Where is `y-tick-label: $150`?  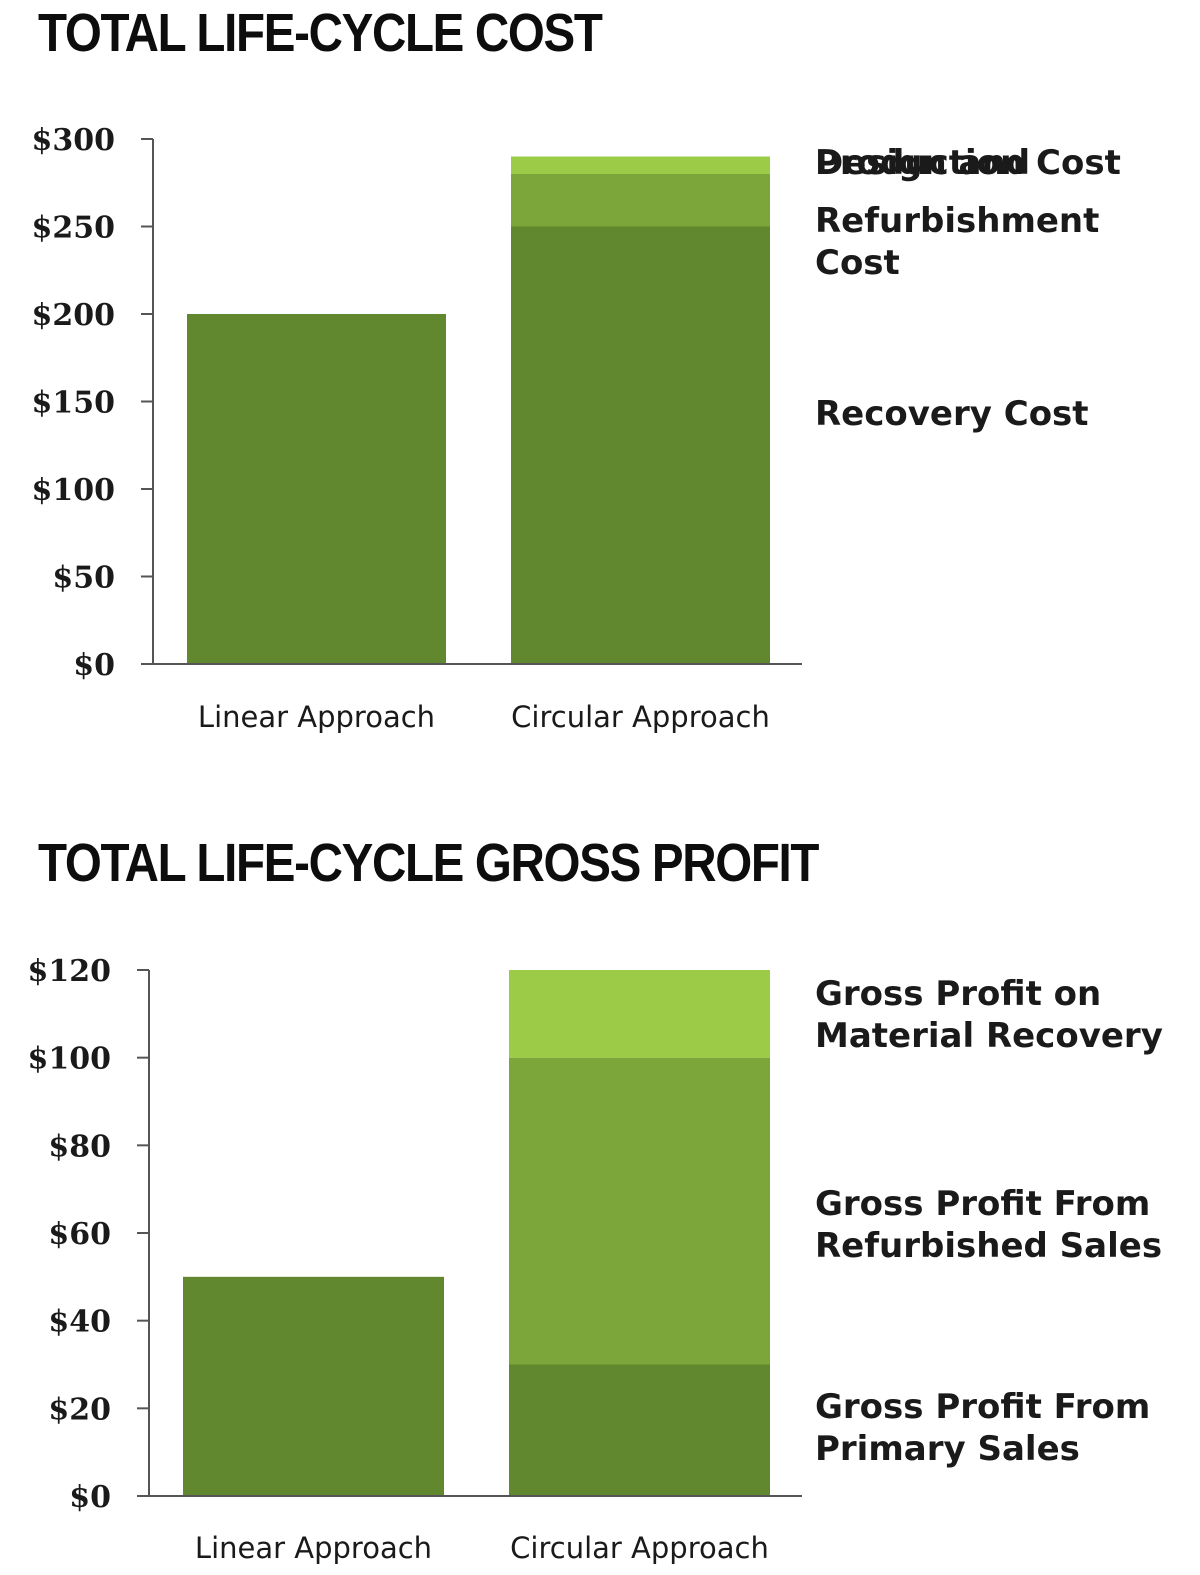 y-tick-label: $150 is located at coordinates (74, 403).